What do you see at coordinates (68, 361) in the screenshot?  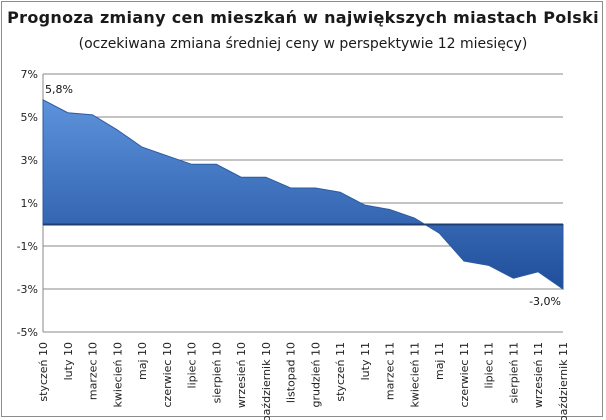 I see `x-tick-label: luty 10` at bounding box center [68, 361].